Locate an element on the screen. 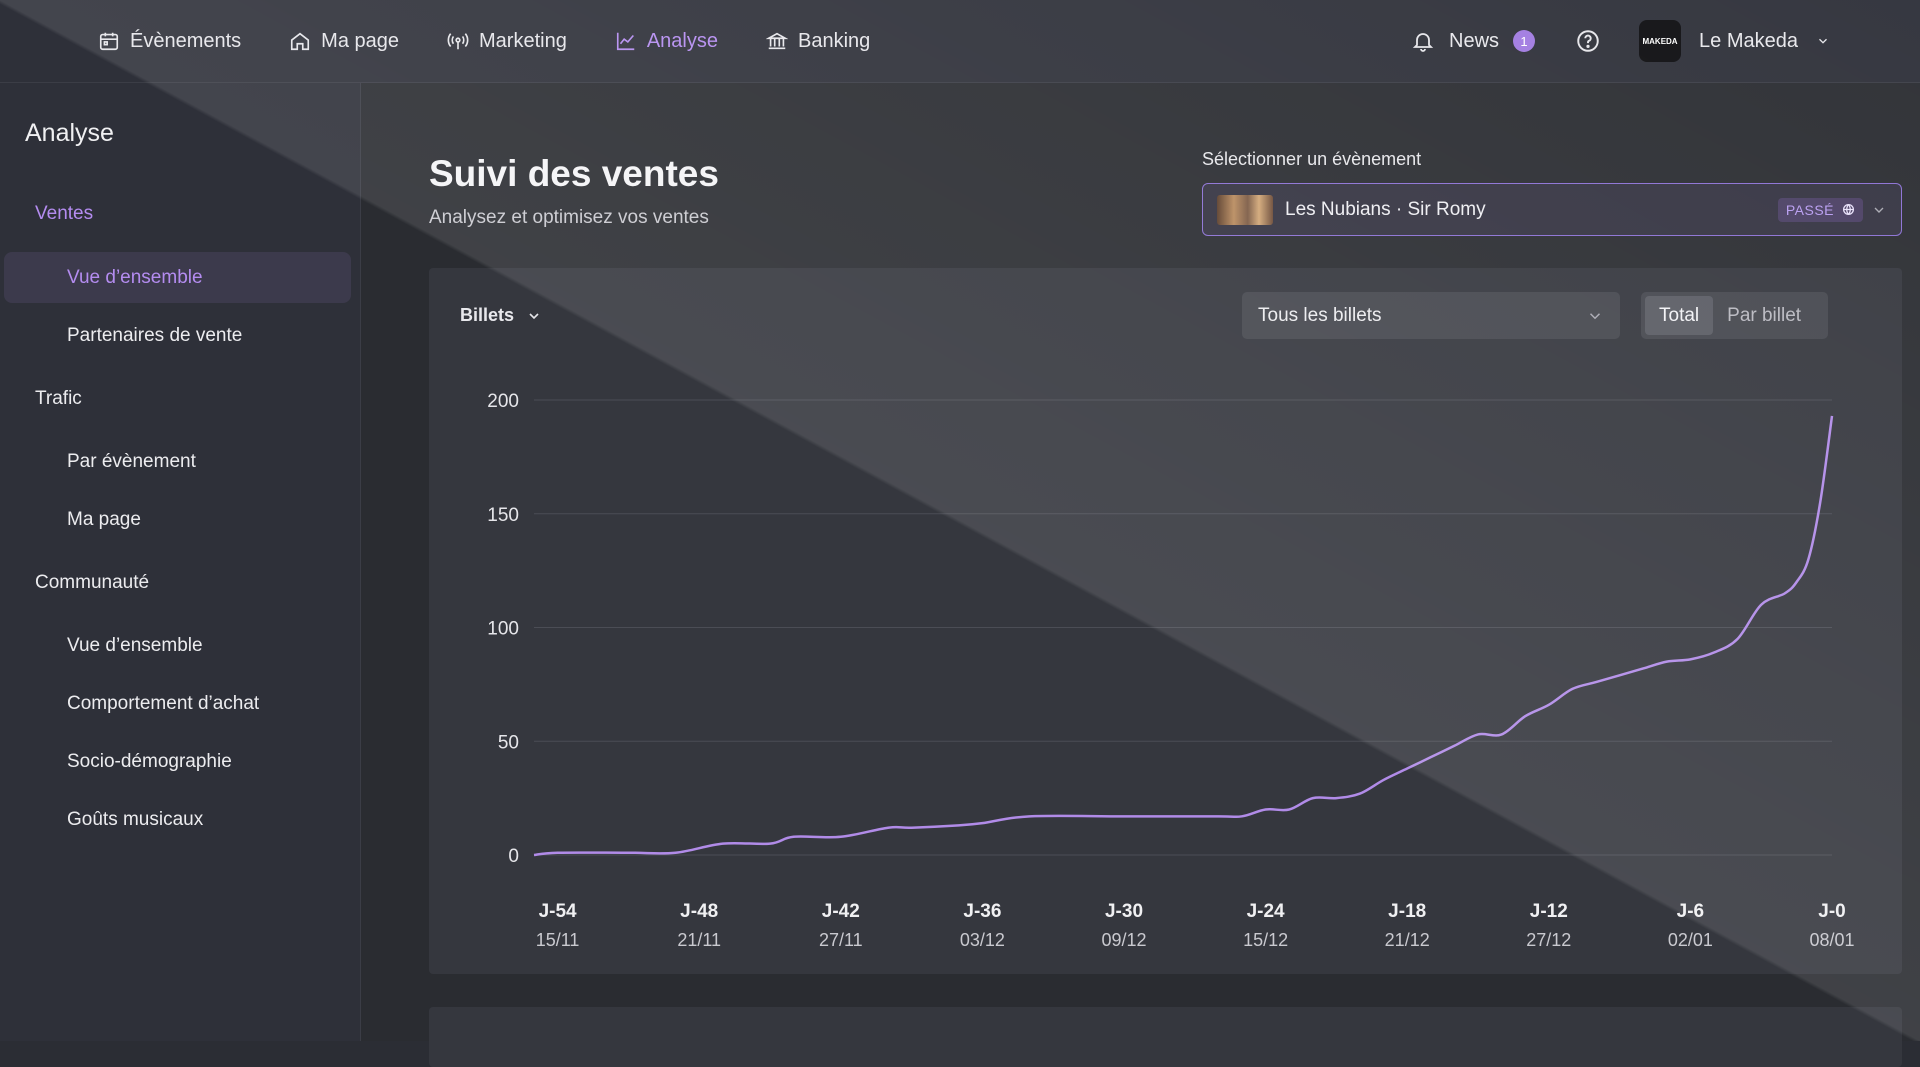 The width and height of the screenshot is (1920, 1067). ticket-filter-value: Tous les billets is located at coordinates (1320, 315).